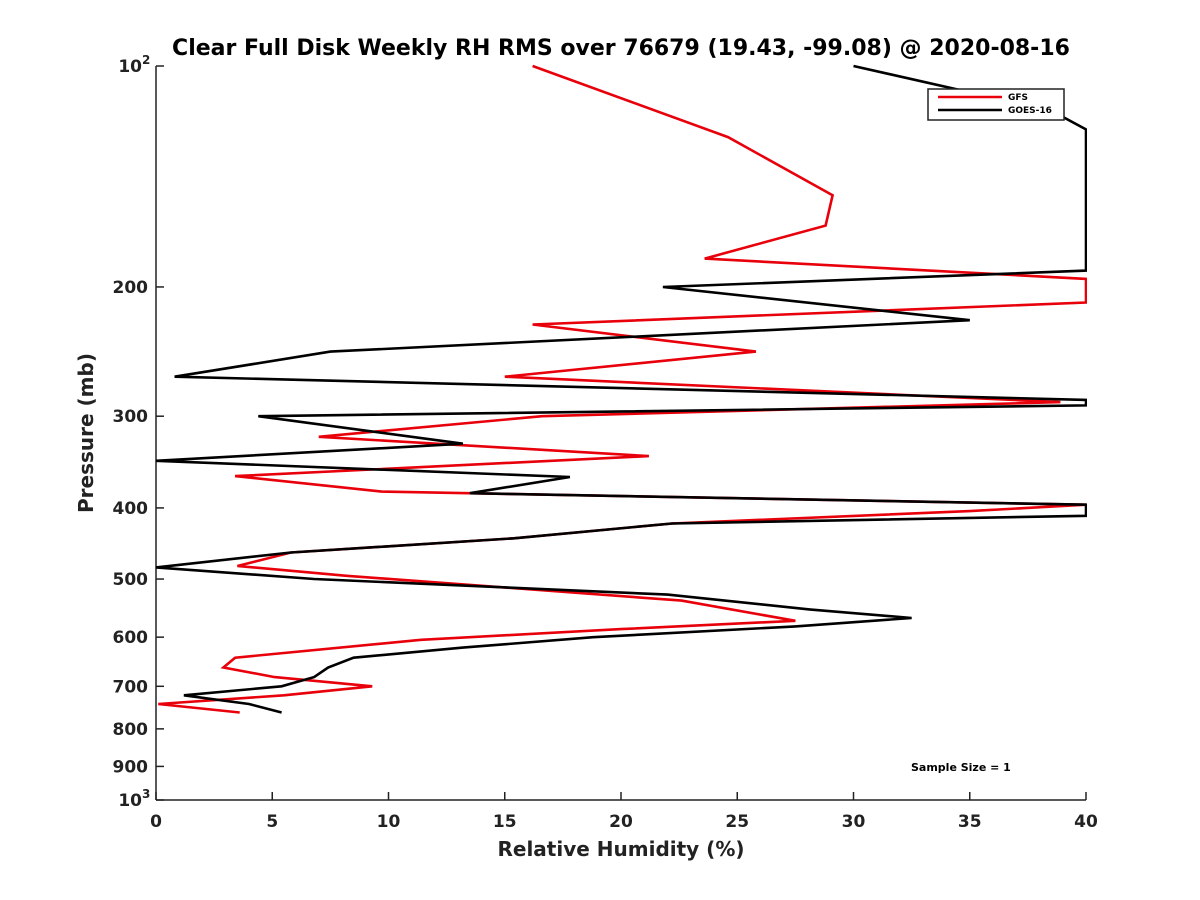 The image size is (1200, 900). What do you see at coordinates (272, 822) in the screenshot?
I see `x-tick-label: 5` at bounding box center [272, 822].